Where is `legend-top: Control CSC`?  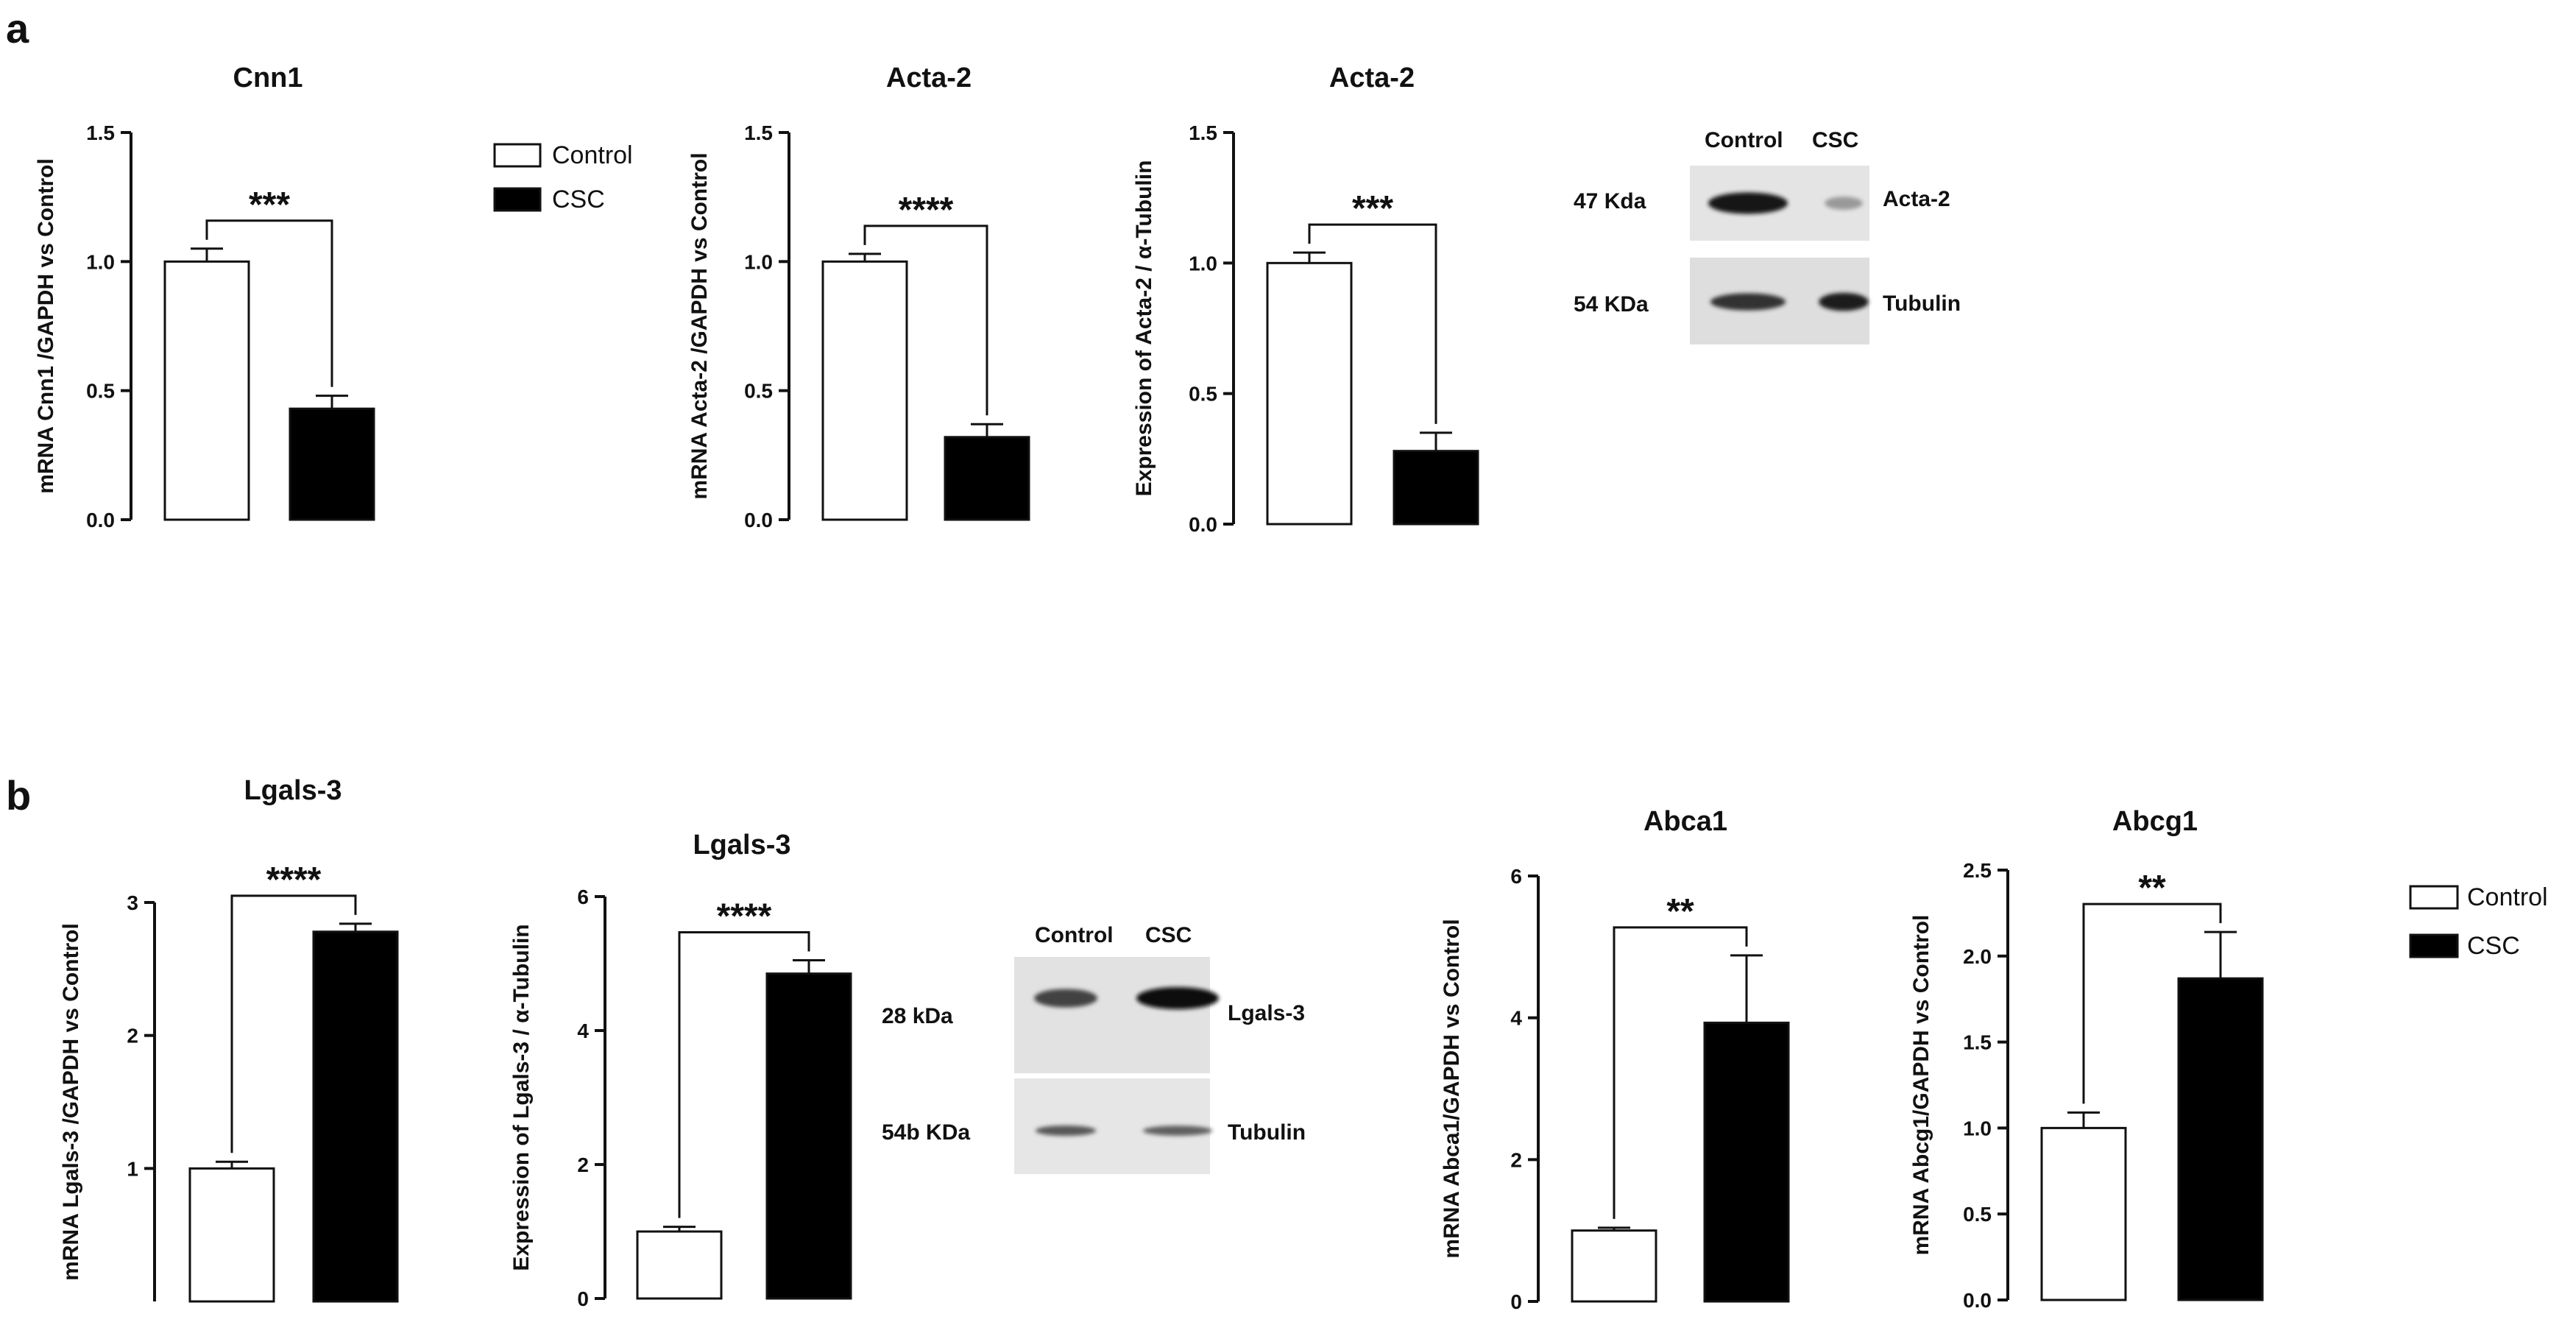
legend-top: Control CSC is located at coordinates (563, 177).